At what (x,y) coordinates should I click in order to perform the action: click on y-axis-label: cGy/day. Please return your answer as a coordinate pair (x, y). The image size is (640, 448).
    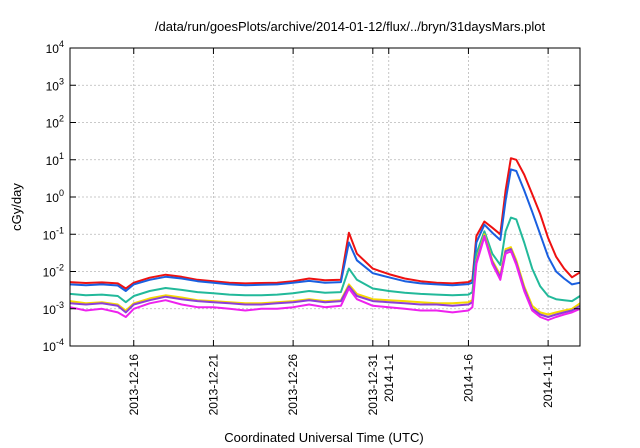
    Looking at the image, I should click on (16, 207).